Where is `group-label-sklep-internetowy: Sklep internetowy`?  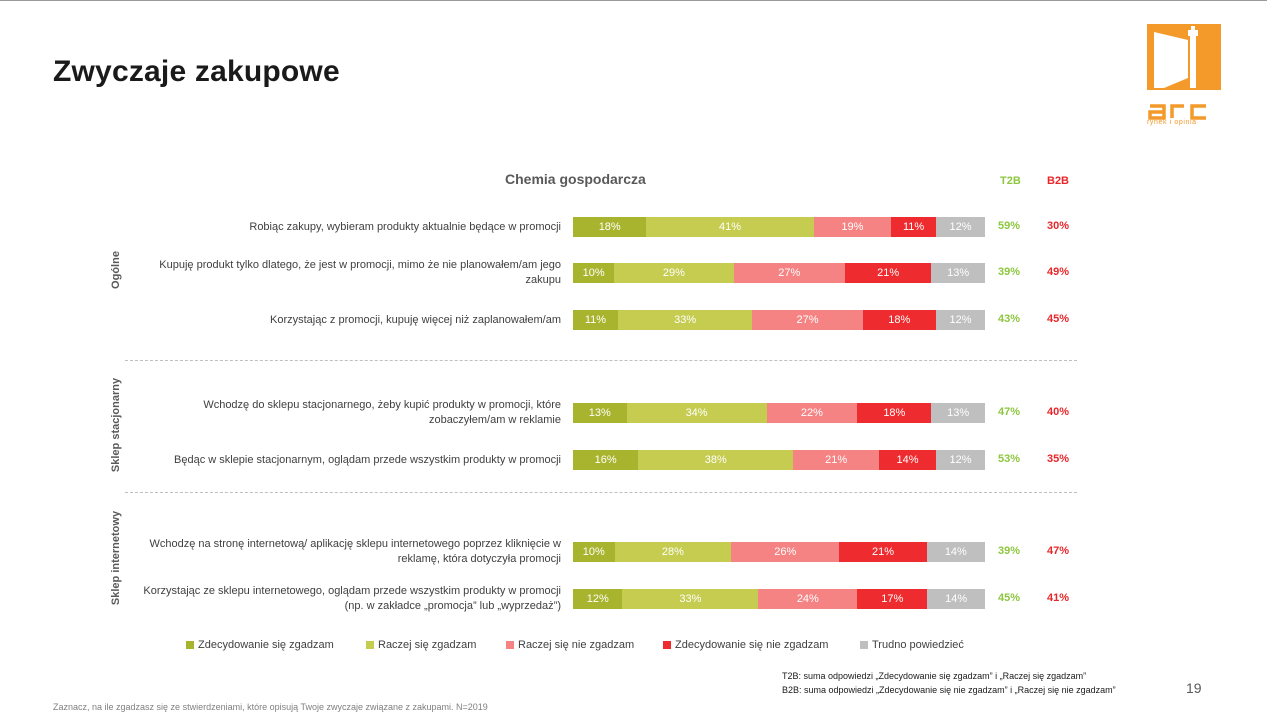 group-label-sklep-internetowy: Sklep internetowy is located at coordinates (116, 558).